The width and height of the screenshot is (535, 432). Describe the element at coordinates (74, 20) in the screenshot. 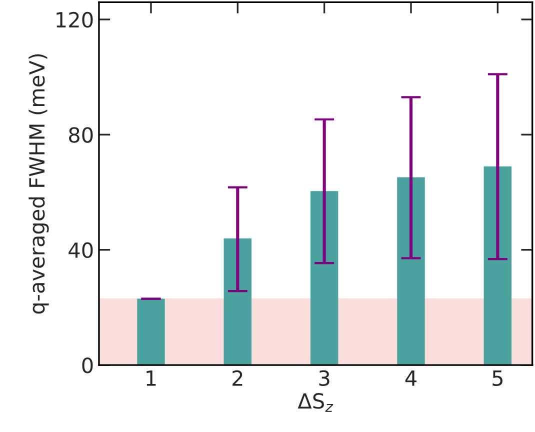

I see `y-tick-label: 120` at that location.